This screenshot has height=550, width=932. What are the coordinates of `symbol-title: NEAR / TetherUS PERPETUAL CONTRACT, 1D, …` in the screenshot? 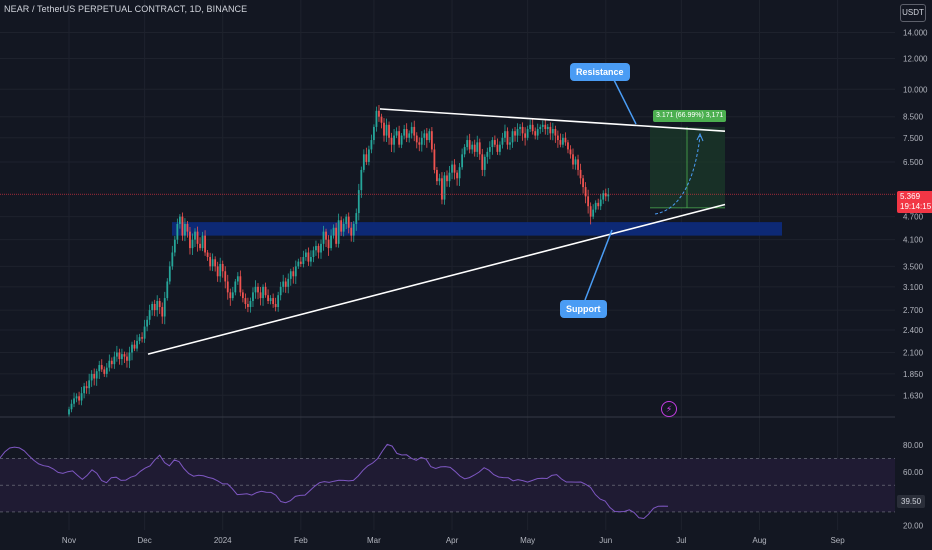 It's located at (126, 9).